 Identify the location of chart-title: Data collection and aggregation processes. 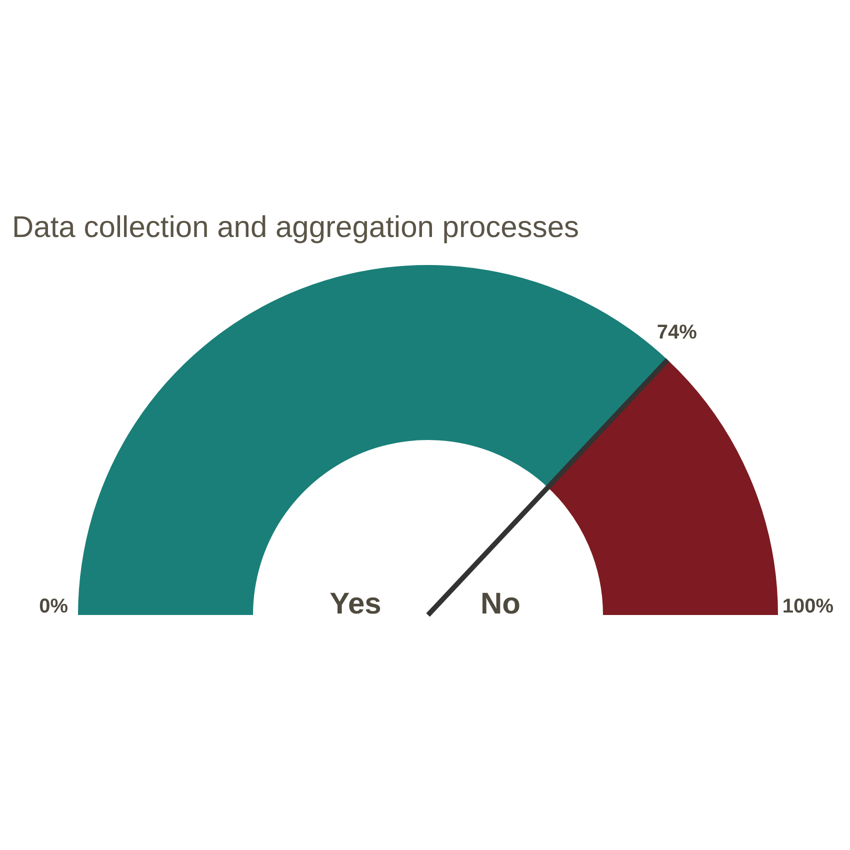
(296, 227).